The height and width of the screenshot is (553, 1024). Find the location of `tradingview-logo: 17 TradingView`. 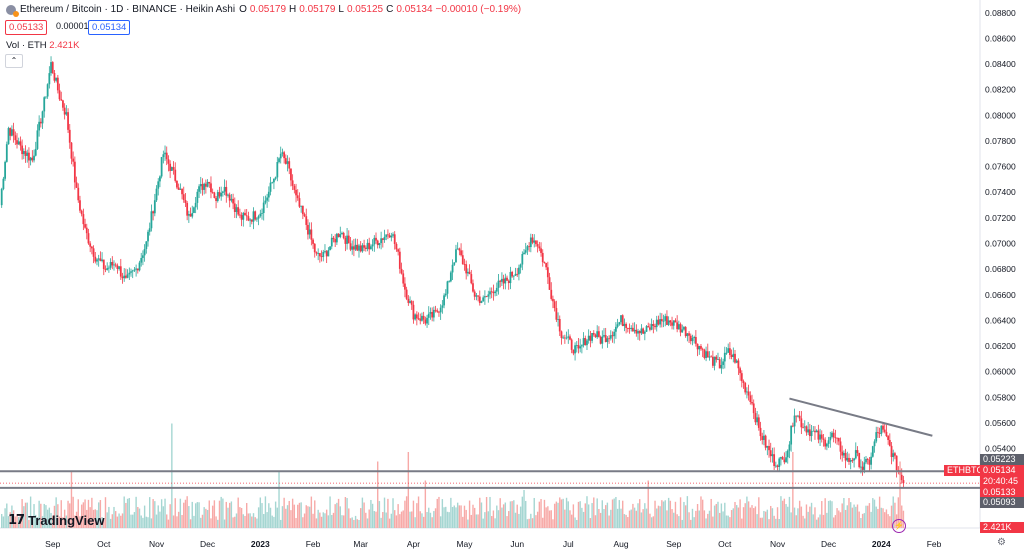

tradingview-logo: 17 TradingView is located at coordinates (56, 520).